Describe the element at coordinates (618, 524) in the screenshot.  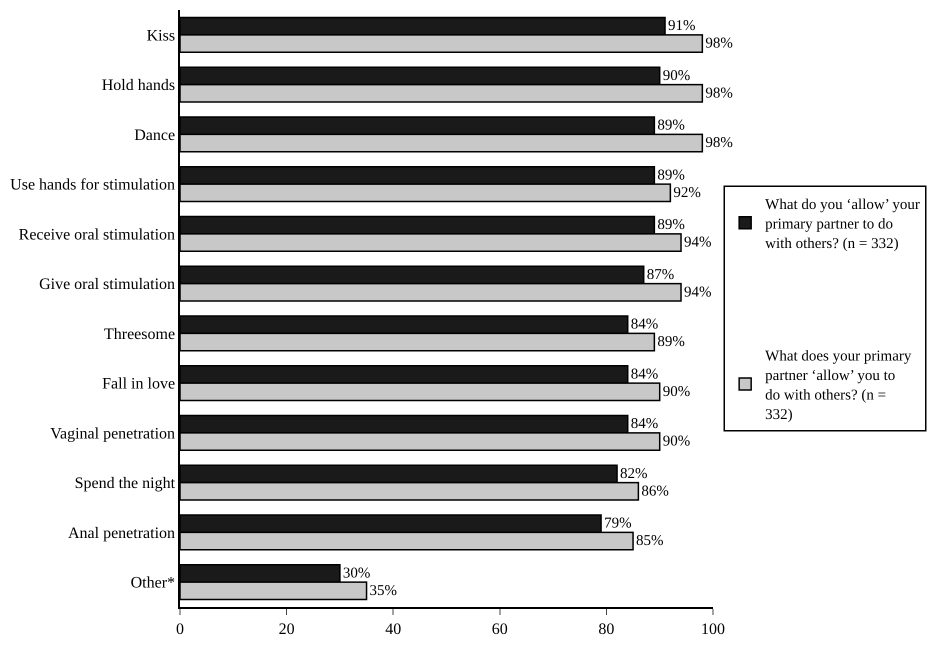
I see `data-label: 79%` at that location.